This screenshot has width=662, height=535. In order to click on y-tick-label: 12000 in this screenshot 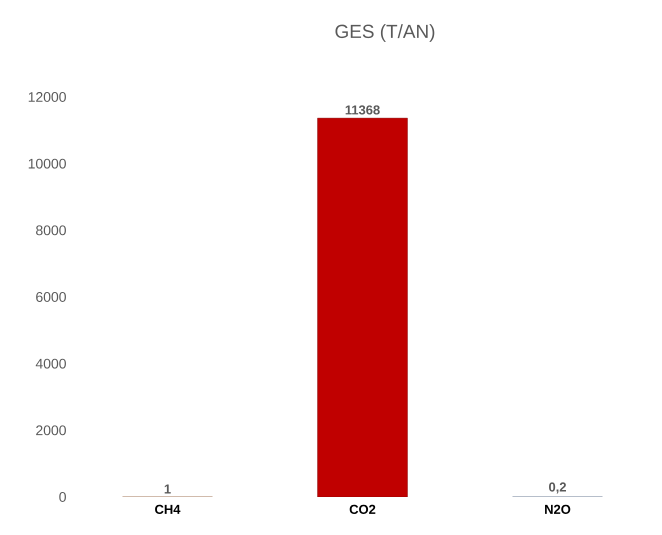, I will do `click(47, 97)`.